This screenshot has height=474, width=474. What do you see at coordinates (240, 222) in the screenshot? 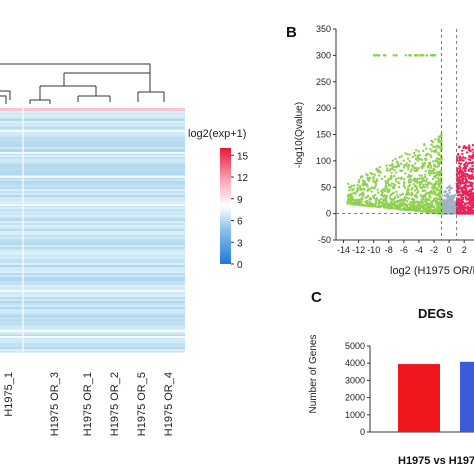
I see `colorbar-tick-label: 6` at bounding box center [240, 222].